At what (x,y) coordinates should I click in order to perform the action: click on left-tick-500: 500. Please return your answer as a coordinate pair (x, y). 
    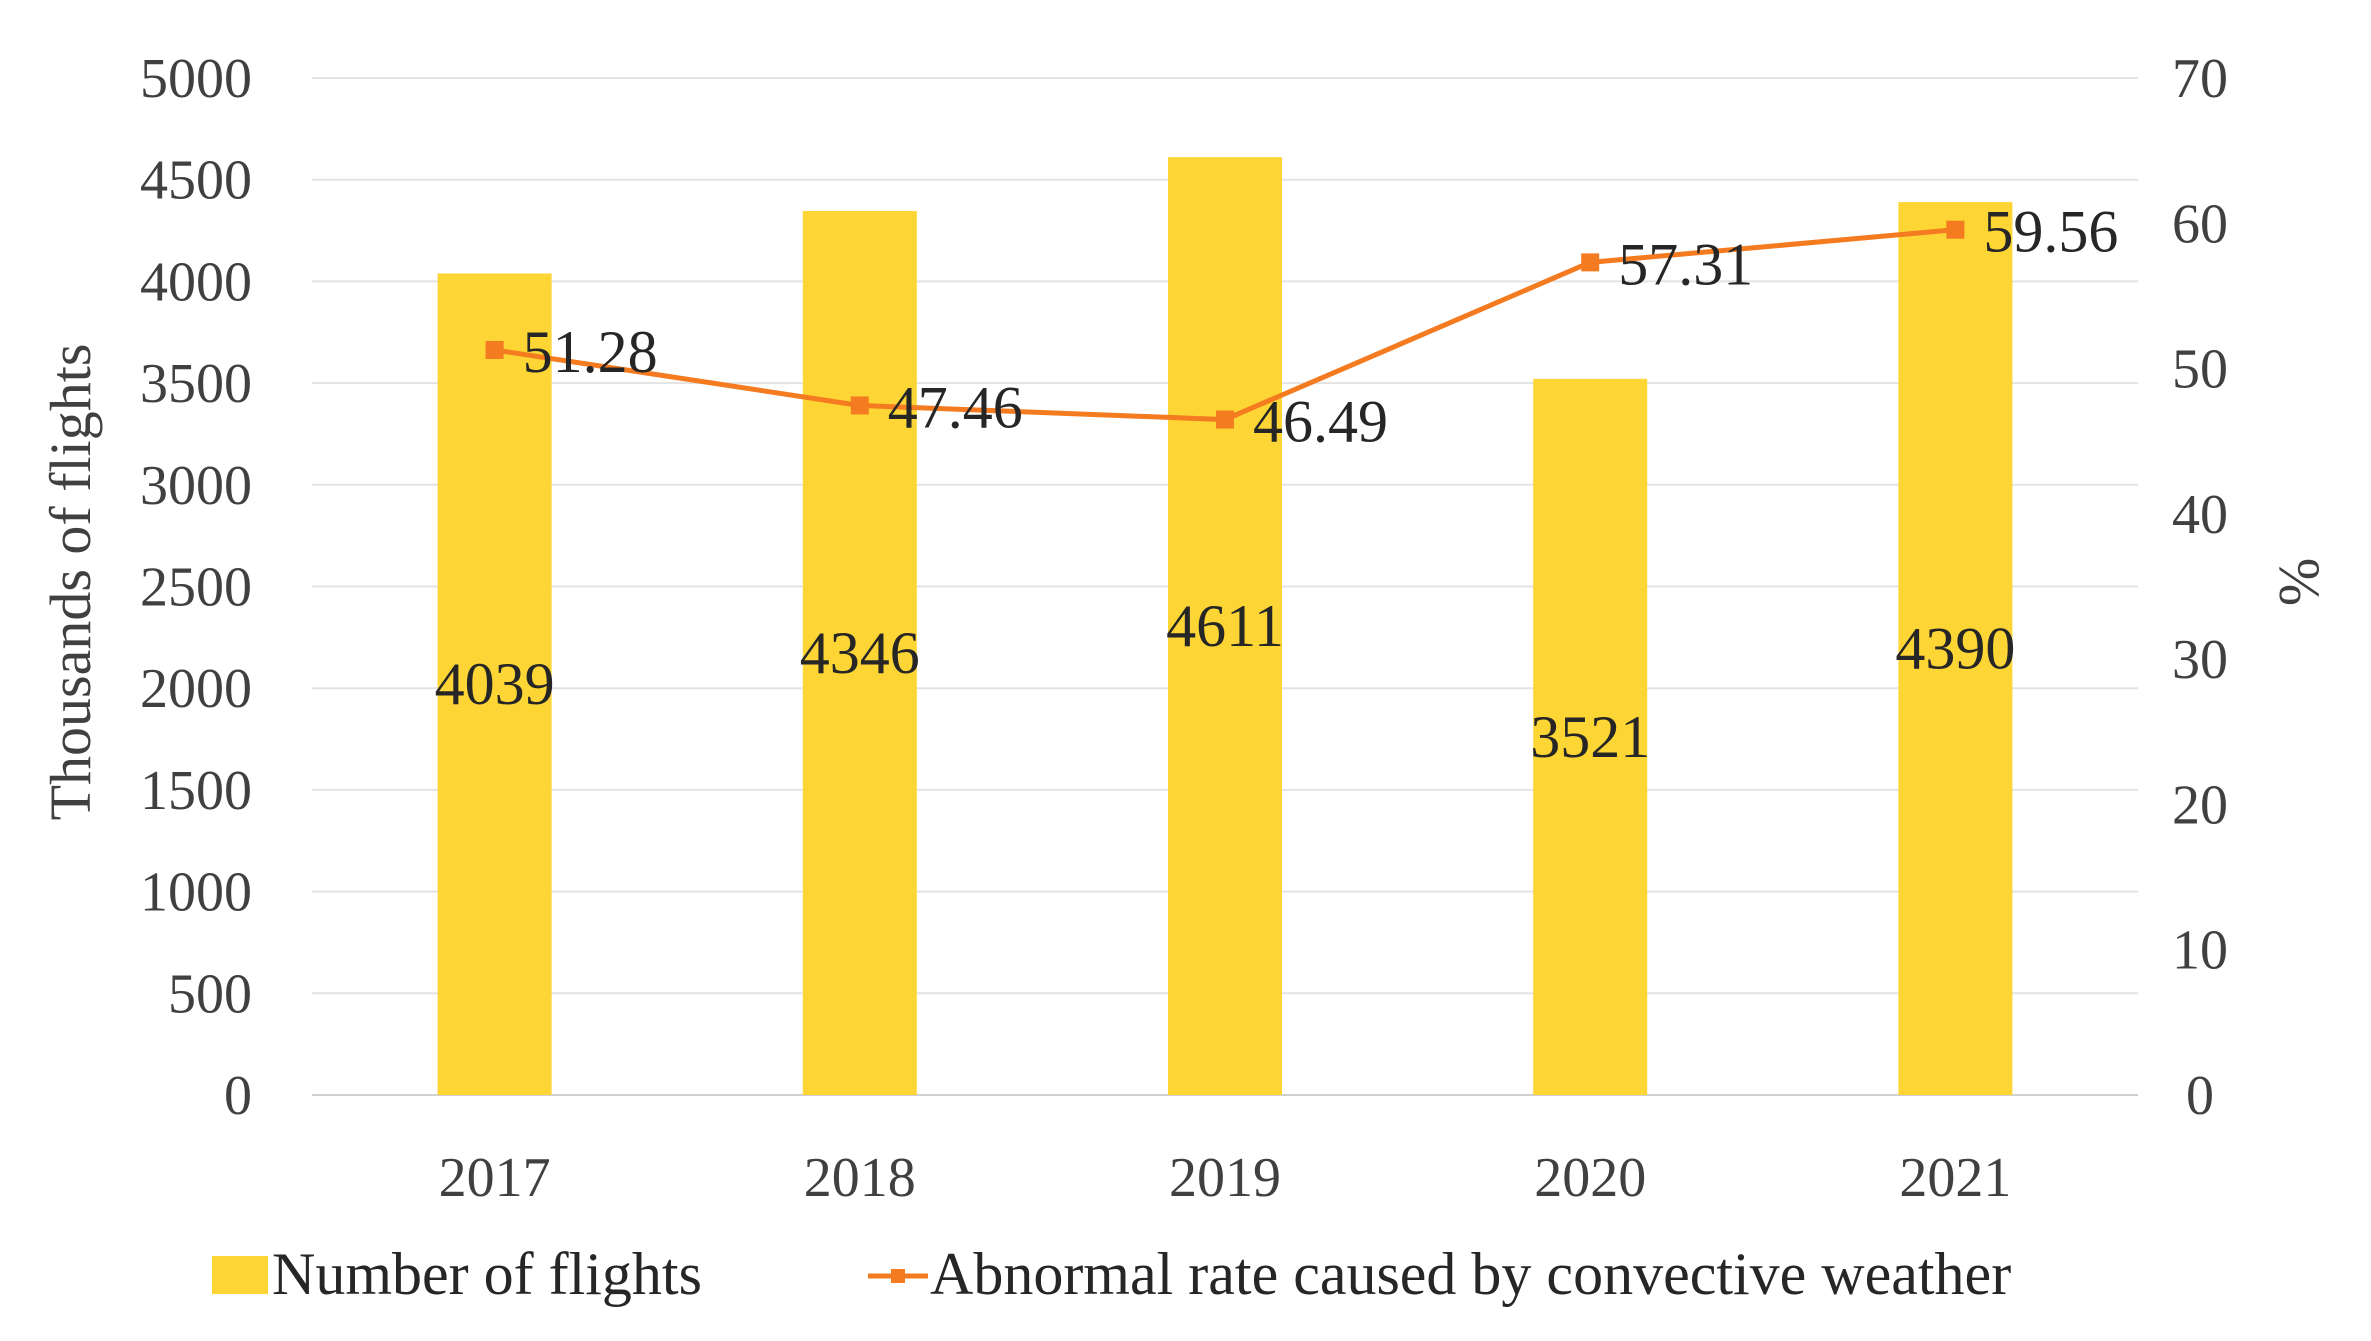
    Looking at the image, I should click on (210, 994).